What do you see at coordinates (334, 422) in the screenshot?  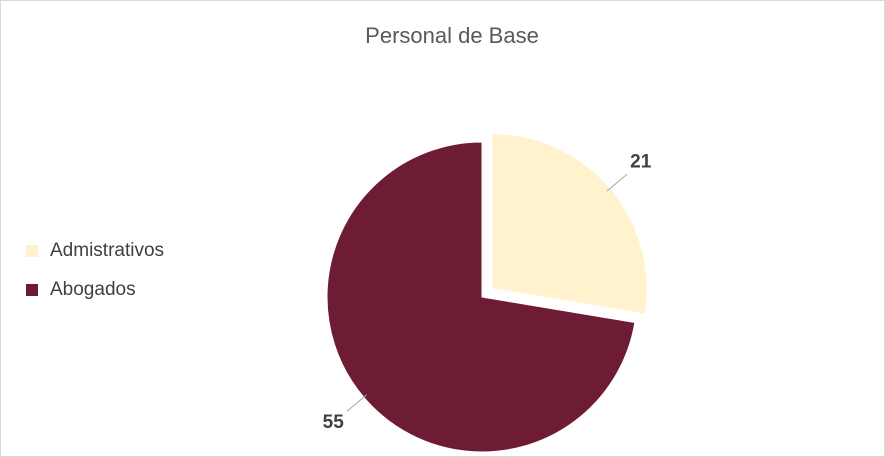 I see `data-label: 55` at bounding box center [334, 422].